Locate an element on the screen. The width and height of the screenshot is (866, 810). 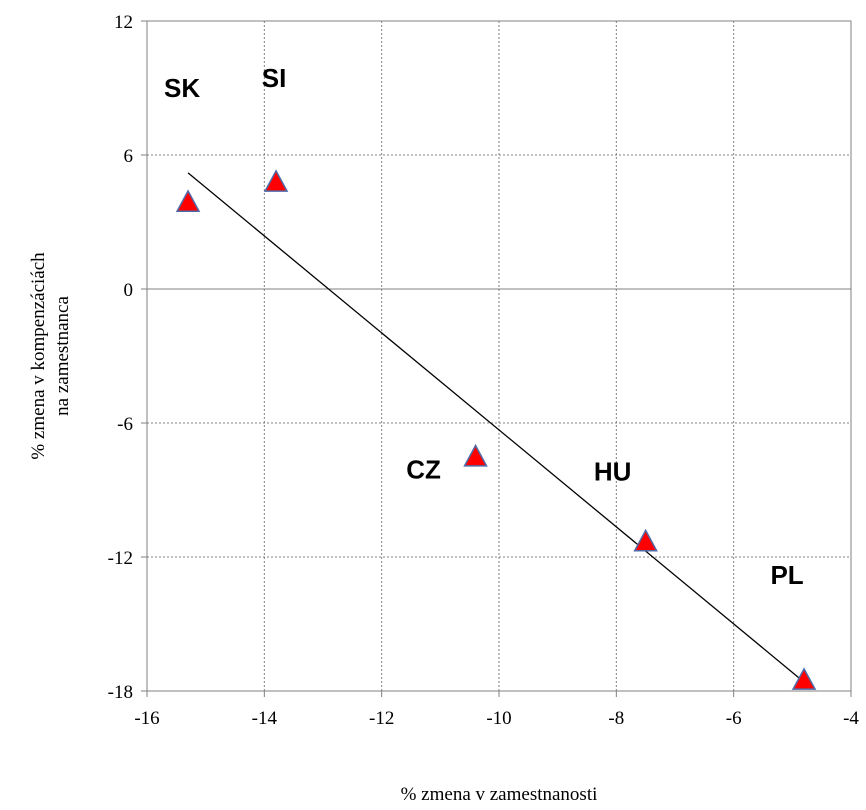
data-point-si is located at coordinates (276, 180).